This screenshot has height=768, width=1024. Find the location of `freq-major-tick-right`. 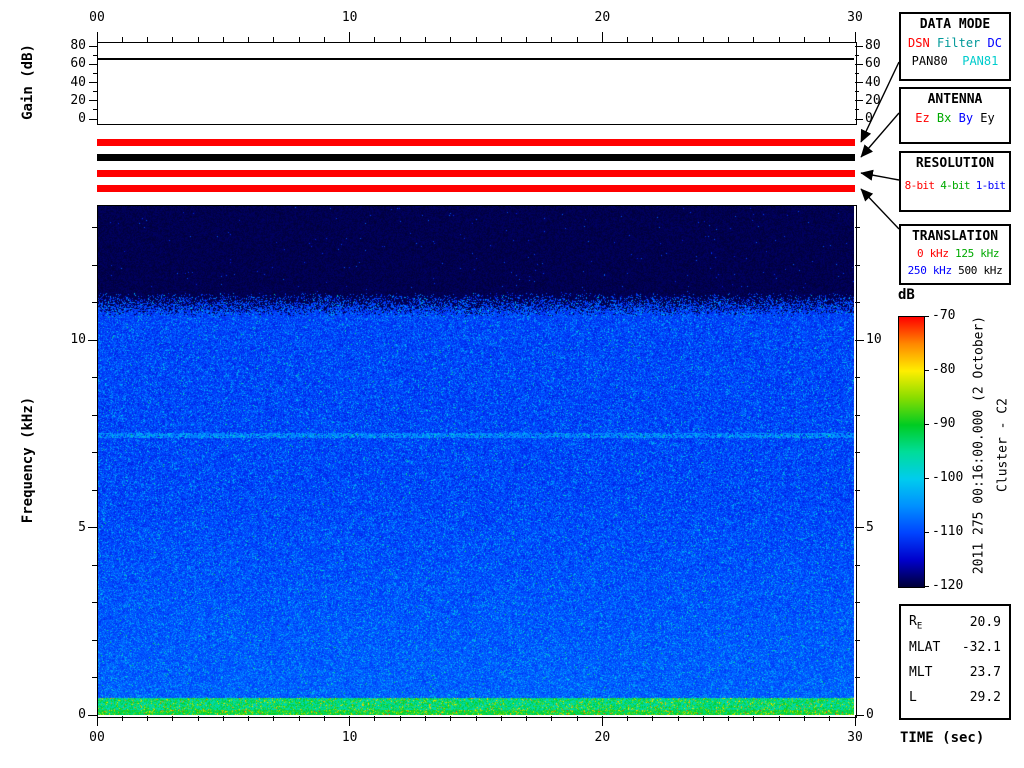

freq-major-tick-right is located at coordinates (859, 715).